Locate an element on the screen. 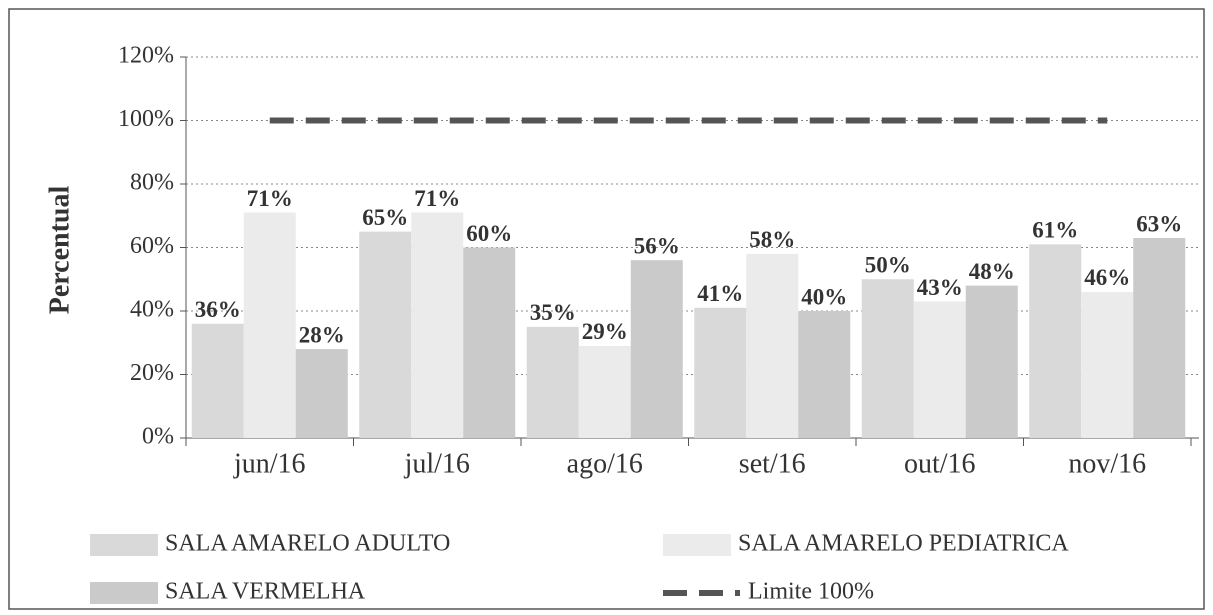  data-label: 48% is located at coordinates (992, 271).